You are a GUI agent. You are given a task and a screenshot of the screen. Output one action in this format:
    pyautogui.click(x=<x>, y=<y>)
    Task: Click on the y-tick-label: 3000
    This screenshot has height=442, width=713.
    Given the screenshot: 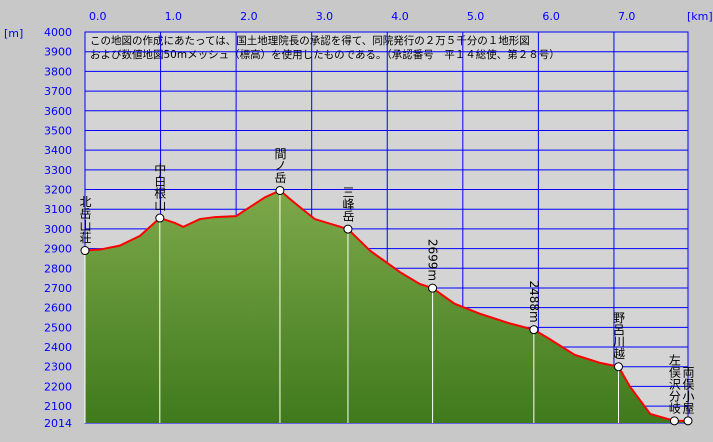 What is the action you would take?
    pyautogui.click(x=58, y=229)
    